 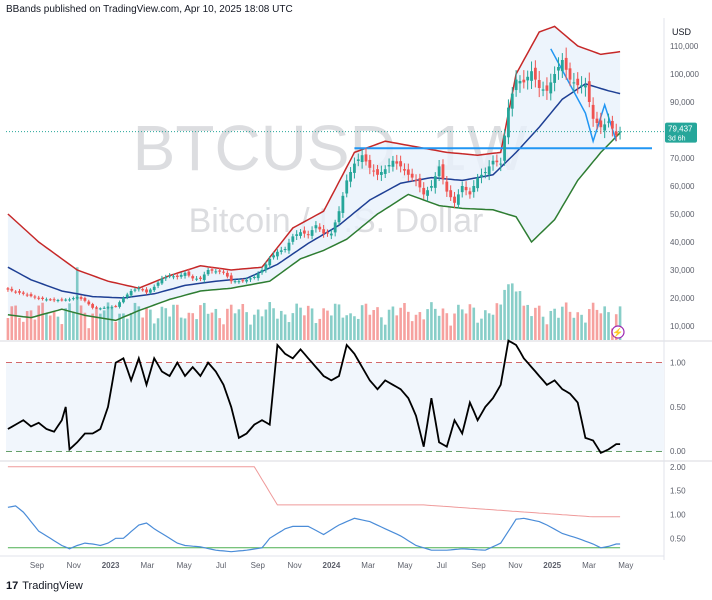 I want to click on price-tick: 90,000, so click(x=682, y=102).